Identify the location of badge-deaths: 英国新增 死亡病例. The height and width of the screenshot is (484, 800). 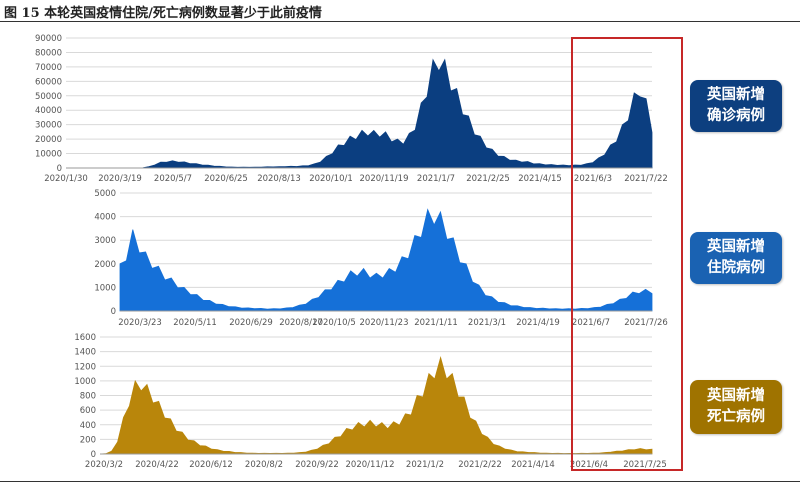
(736, 407).